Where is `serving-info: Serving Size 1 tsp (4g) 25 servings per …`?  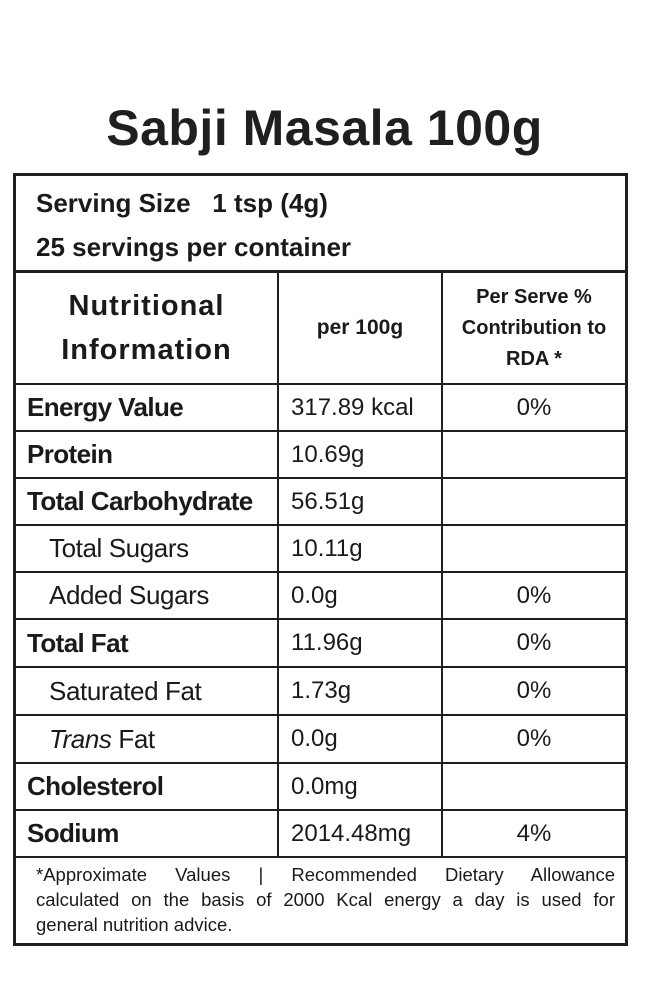 serving-info: Serving Size 1 tsp (4g) 25 servings per … is located at coordinates (320, 224).